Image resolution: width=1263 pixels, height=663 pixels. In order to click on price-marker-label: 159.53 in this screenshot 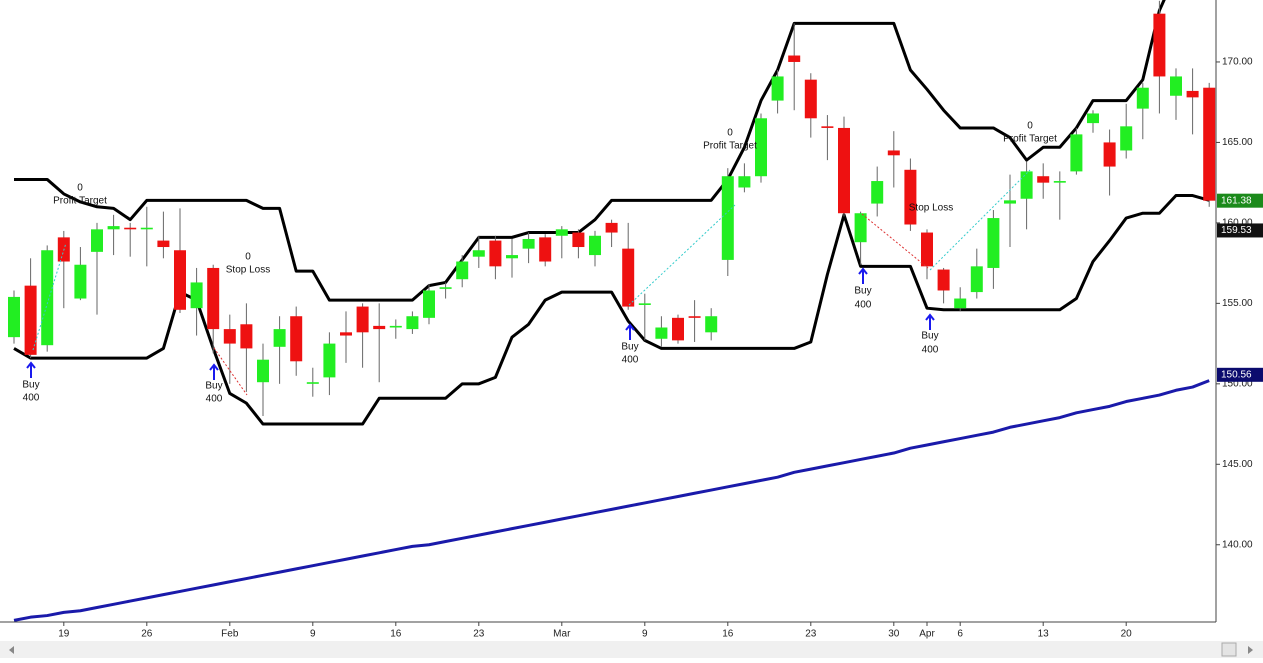, I will do `click(1236, 230)`.